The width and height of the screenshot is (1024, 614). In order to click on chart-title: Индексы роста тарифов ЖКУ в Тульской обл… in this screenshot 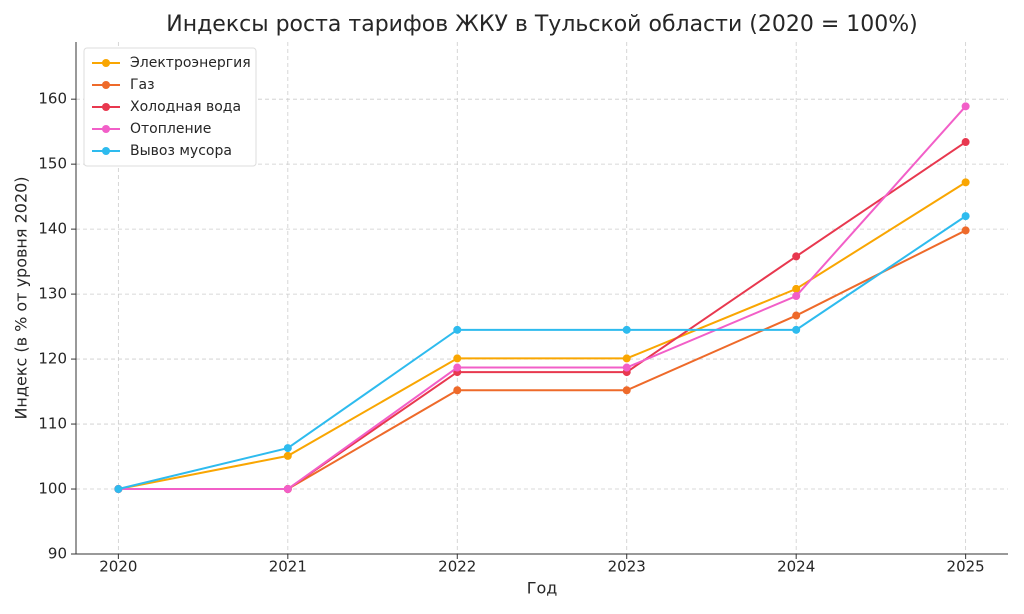, I will do `click(541, 24)`.